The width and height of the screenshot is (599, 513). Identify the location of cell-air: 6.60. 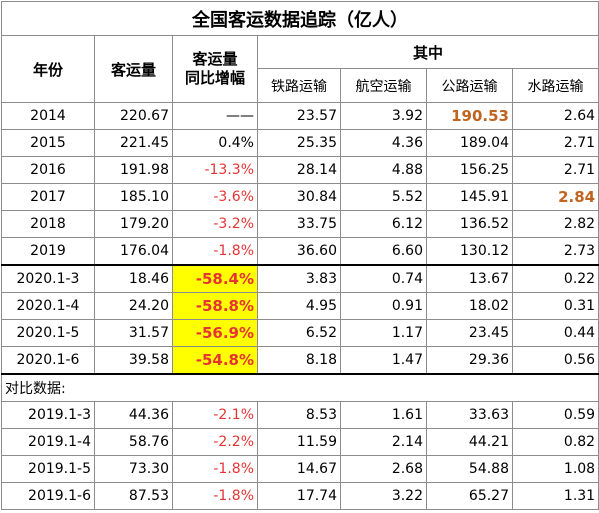
(383, 251).